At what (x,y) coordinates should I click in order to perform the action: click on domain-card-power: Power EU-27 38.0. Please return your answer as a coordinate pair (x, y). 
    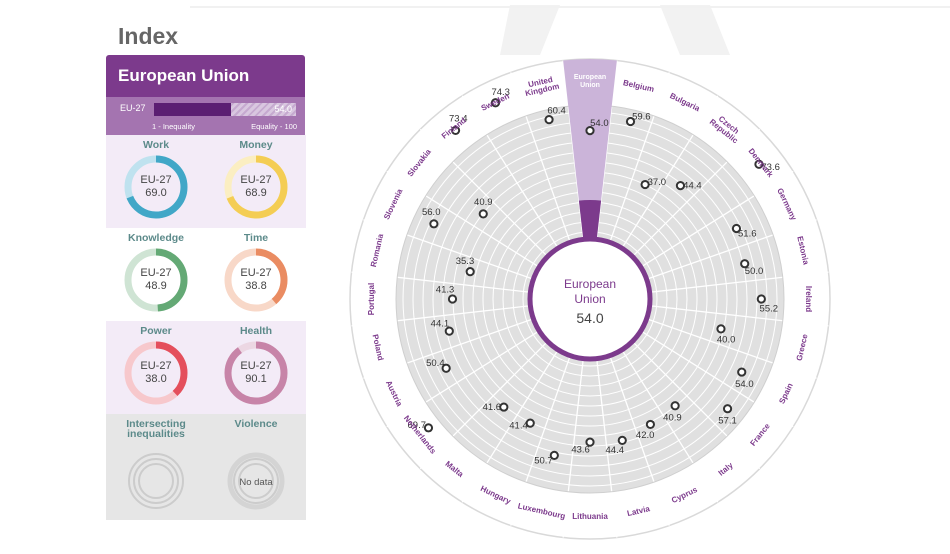
    Looking at the image, I should click on (156, 367).